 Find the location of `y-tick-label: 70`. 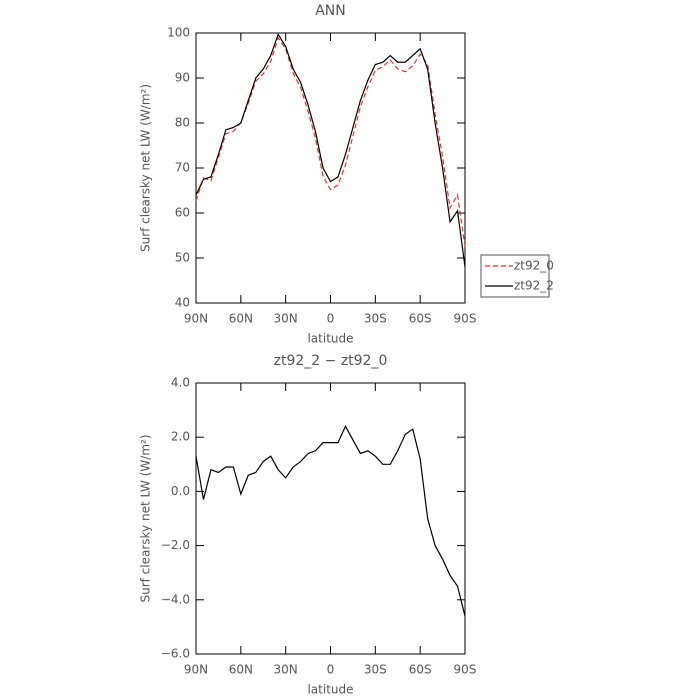

y-tick-label: 70 is located at coordinates (182, 168).